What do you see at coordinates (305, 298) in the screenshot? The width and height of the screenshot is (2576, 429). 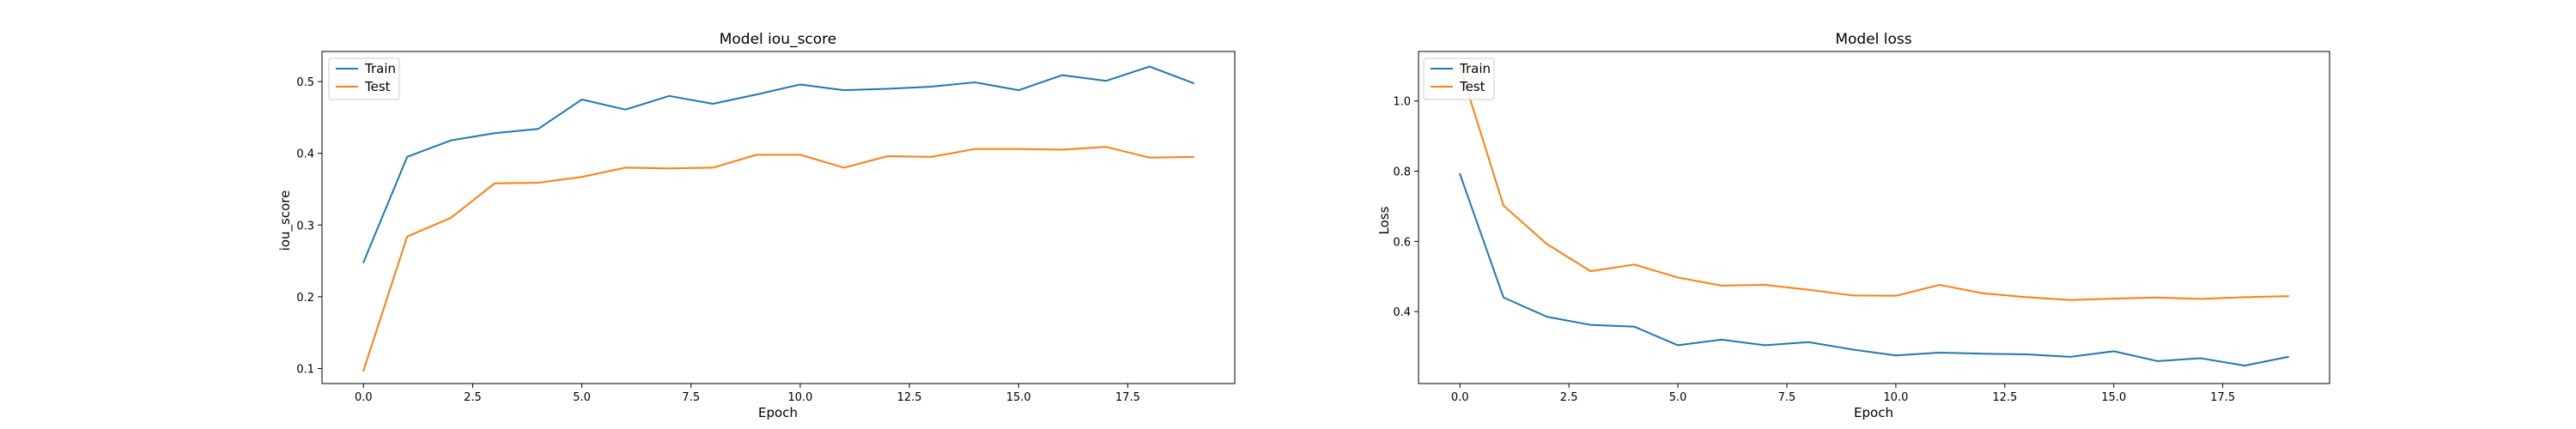 I see `y-tick-label: 0.2` at bounding box center [305, 298].